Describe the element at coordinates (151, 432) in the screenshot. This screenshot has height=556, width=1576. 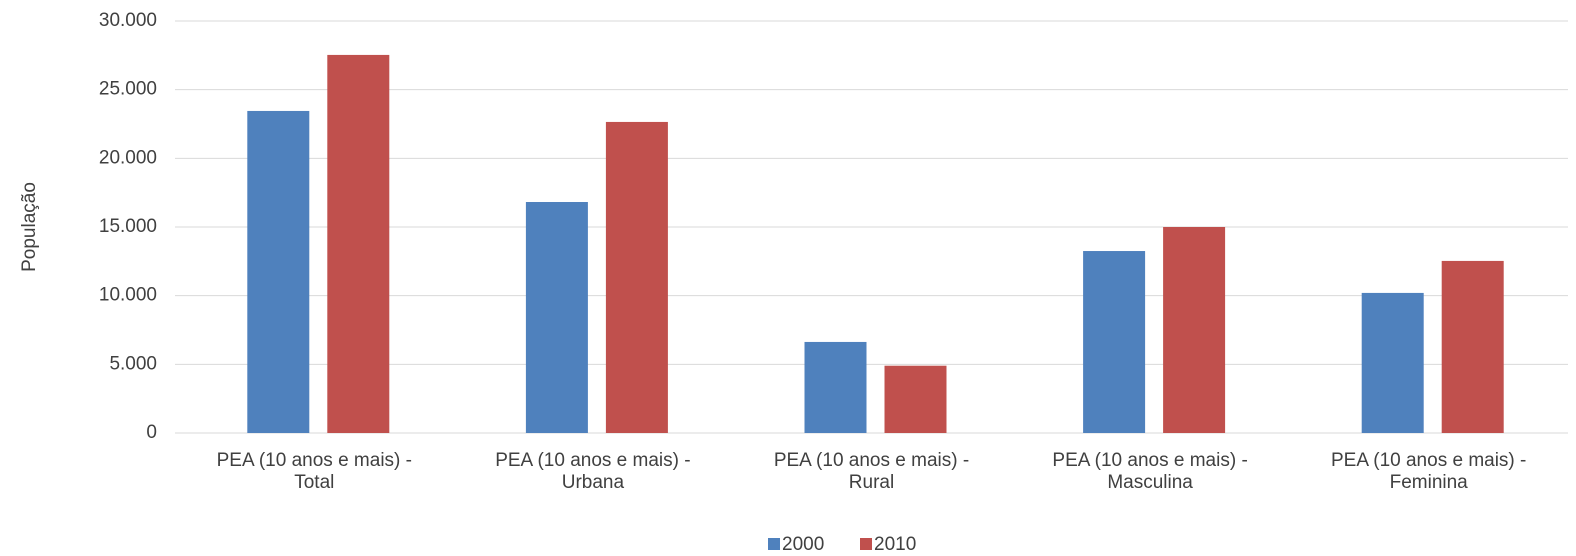
I see `y-tick-label: 0` at that location.